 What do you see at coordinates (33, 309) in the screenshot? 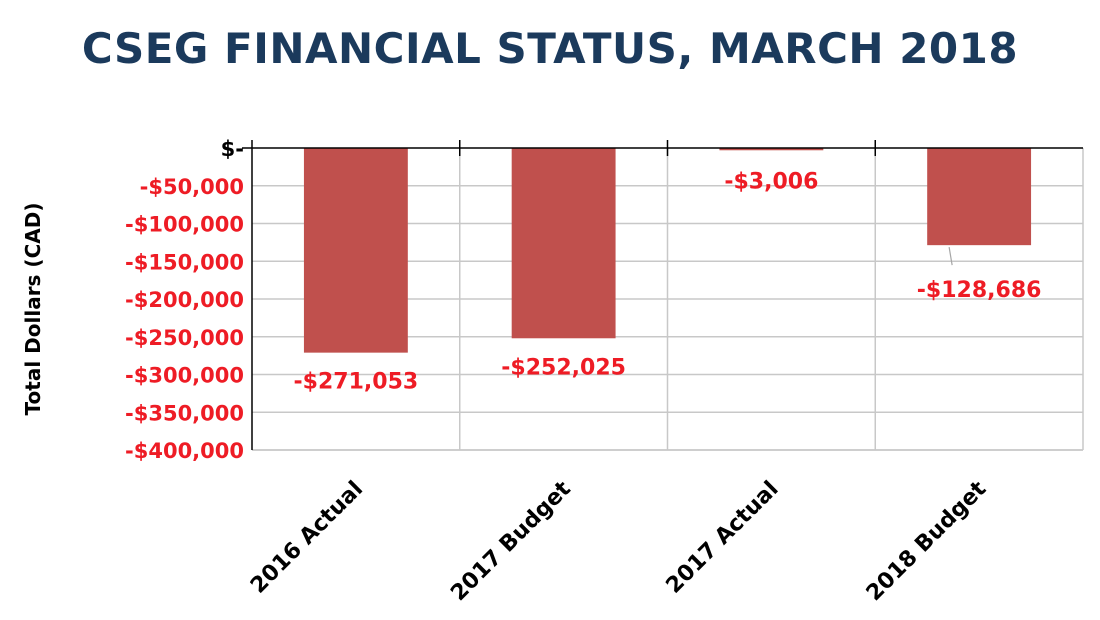
I see `y-axis-title: Total Dollars (CAD)` at bounding box center [33, 309].